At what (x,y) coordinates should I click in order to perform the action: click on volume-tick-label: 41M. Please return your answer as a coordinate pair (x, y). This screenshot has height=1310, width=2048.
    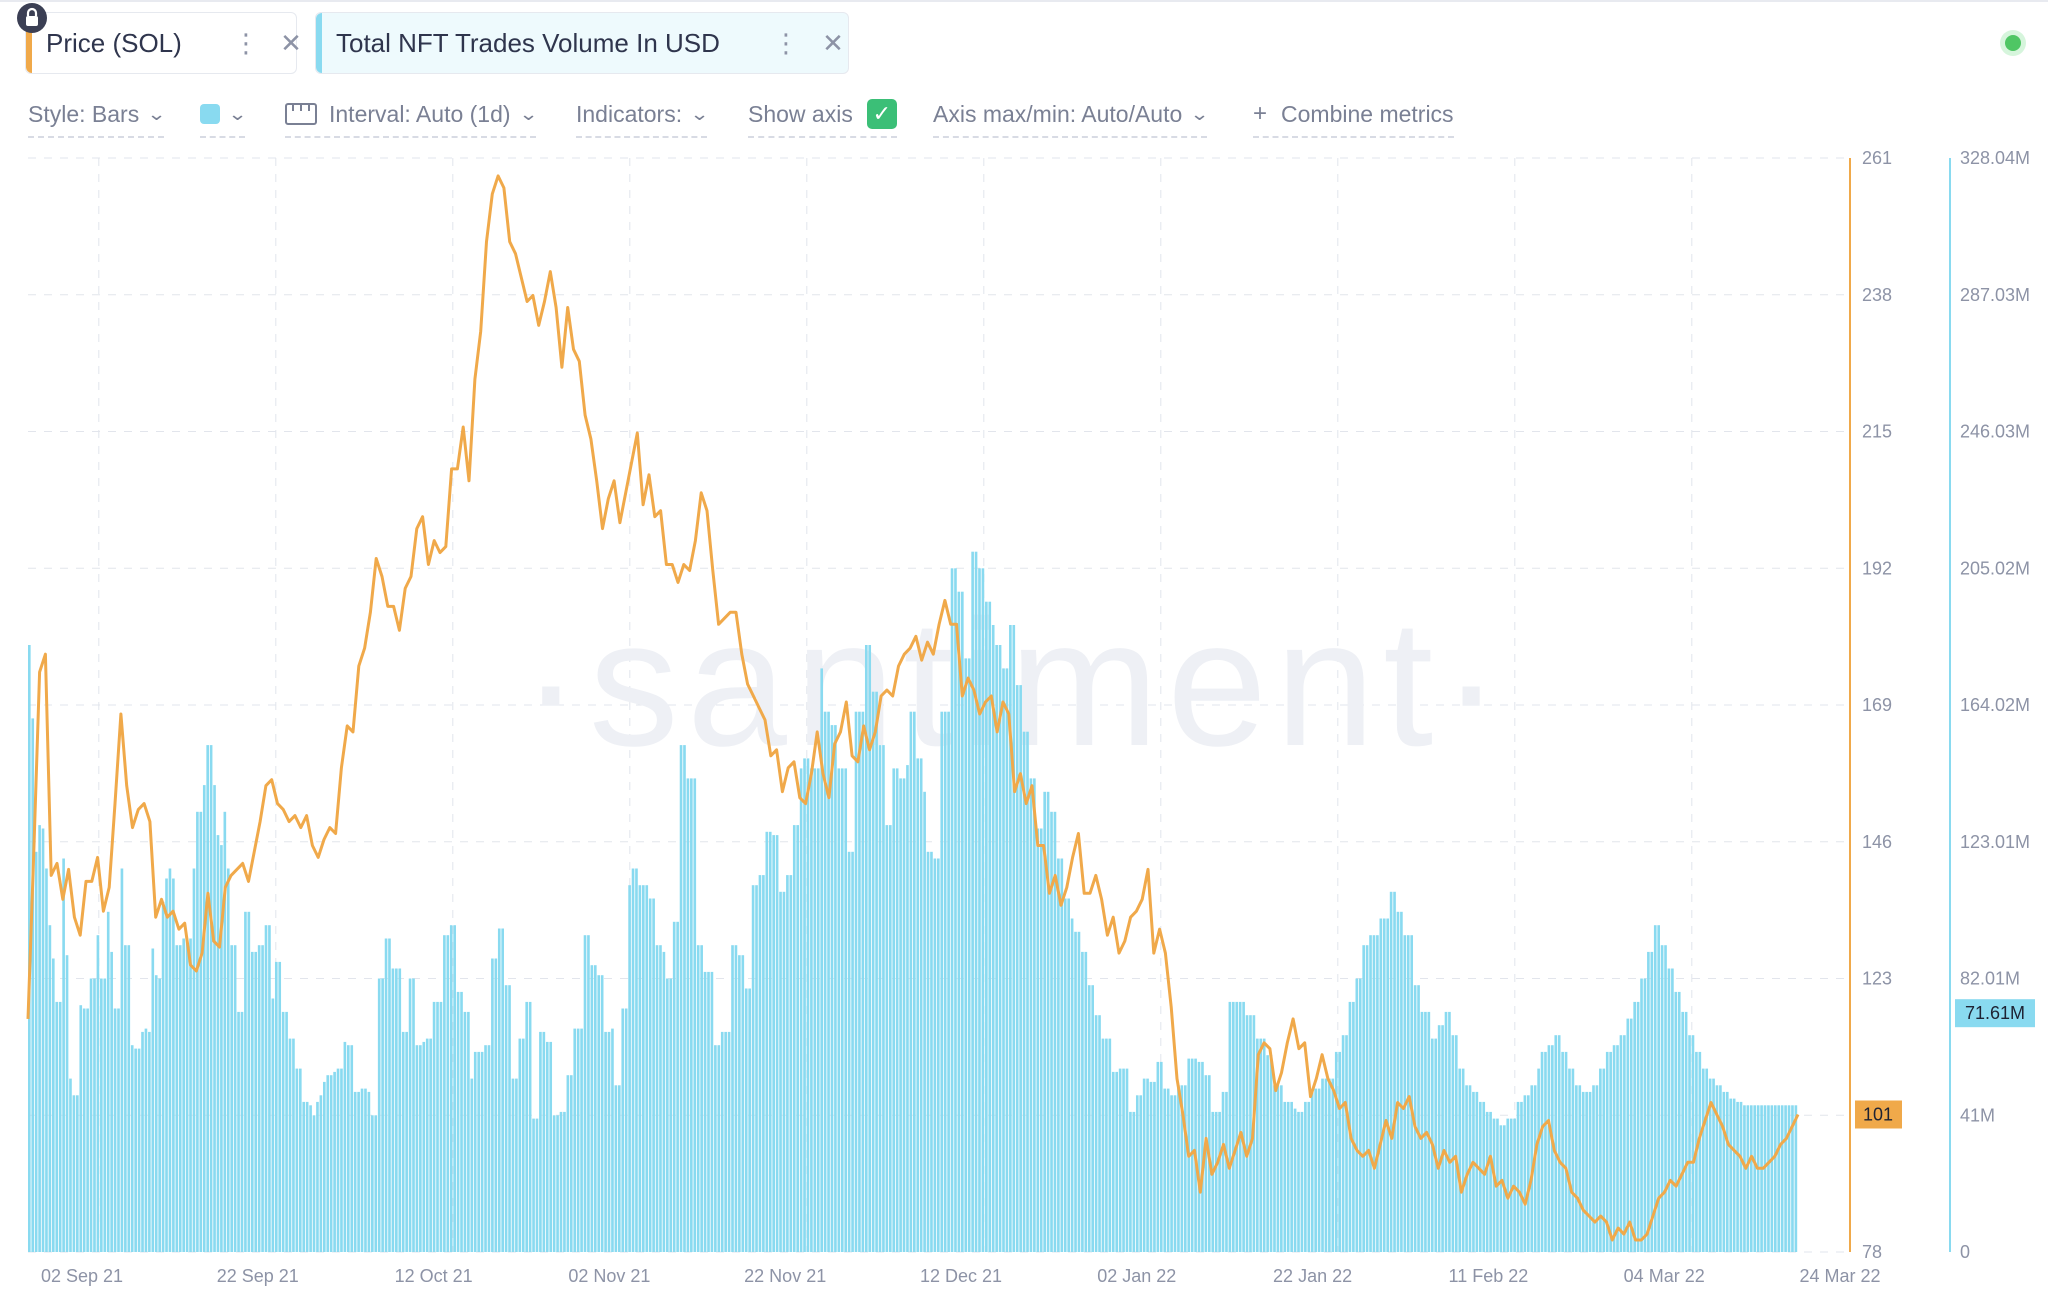
    Looking at the image, I should click on (1977, 1115).